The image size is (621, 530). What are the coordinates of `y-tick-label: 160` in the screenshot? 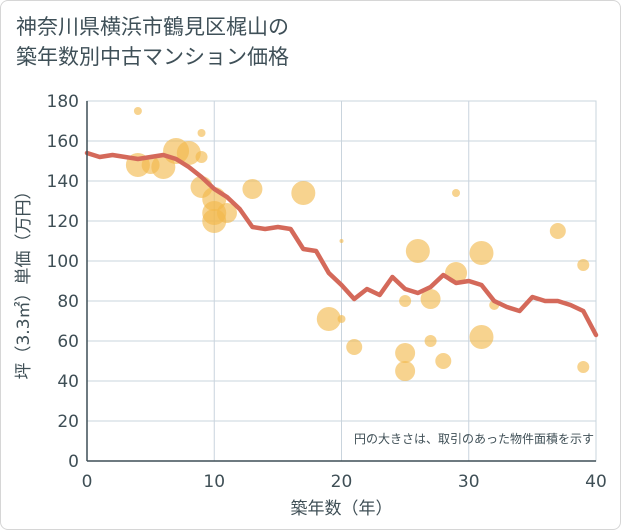 It's located at (63, 142).